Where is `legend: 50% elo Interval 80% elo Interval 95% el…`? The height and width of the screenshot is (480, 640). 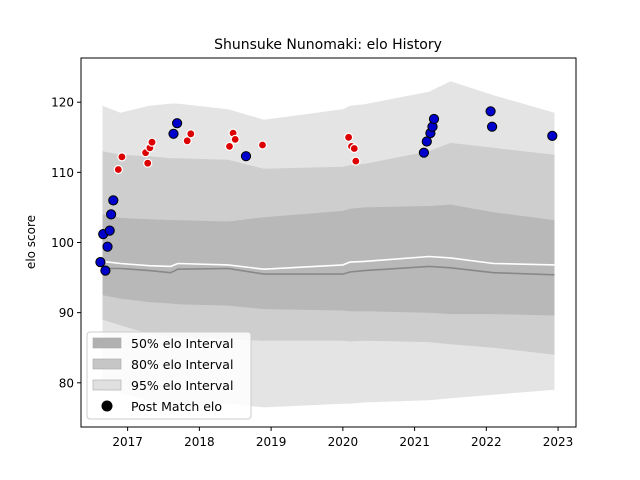 legend: 50% elo Interval 80% elo Interval 95% el… is located at coordinates (169, 375).